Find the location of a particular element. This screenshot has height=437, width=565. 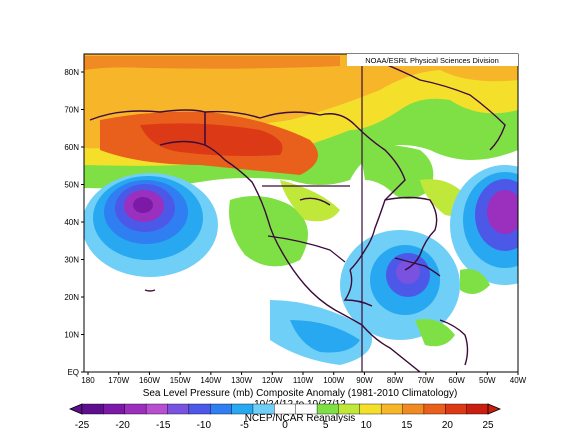

lat-tick-label: 60N is located at coordinates (71, 147).